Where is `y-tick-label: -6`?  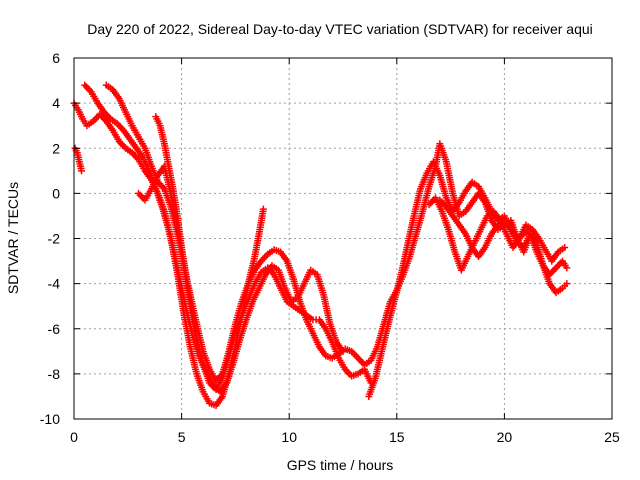
y-tick-label: -6 is located at coordinates (54, 329).